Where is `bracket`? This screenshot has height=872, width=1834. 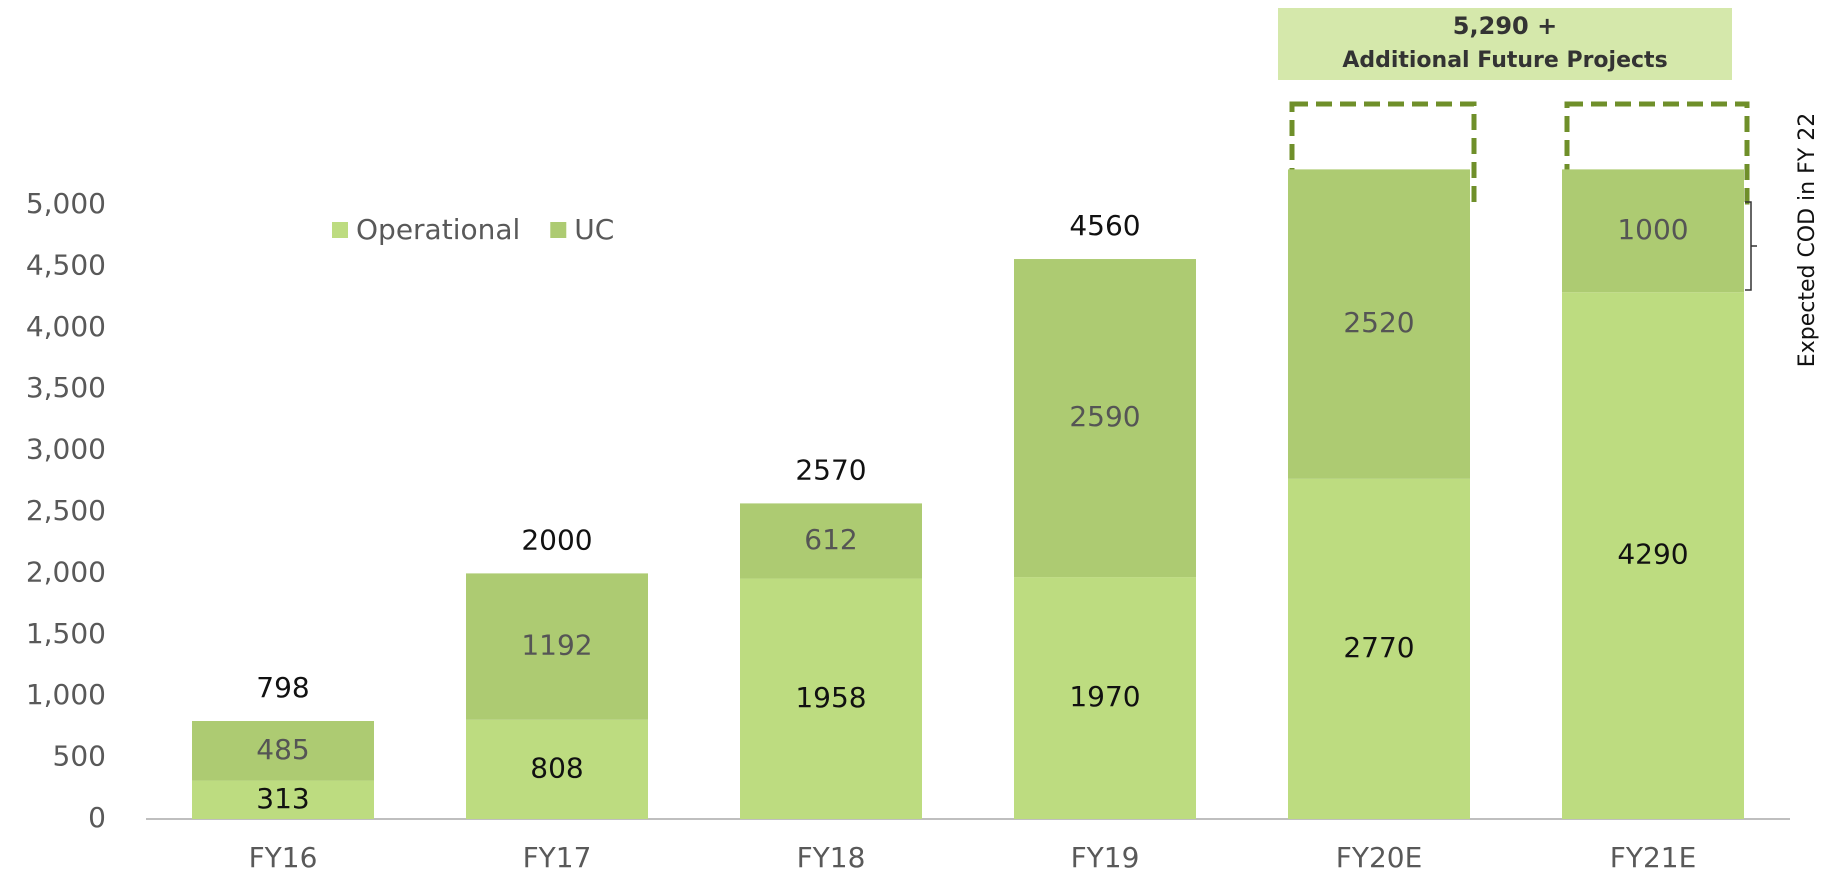 bracket is located at coordinates (1751, 246).